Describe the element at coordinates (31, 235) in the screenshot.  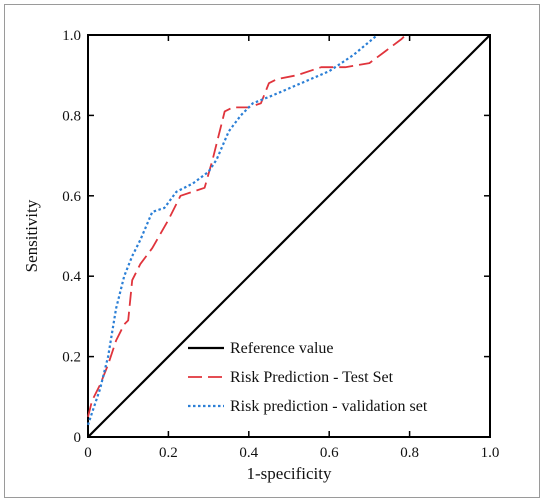
I see `y-axis-title: Sensitivity` at that location.